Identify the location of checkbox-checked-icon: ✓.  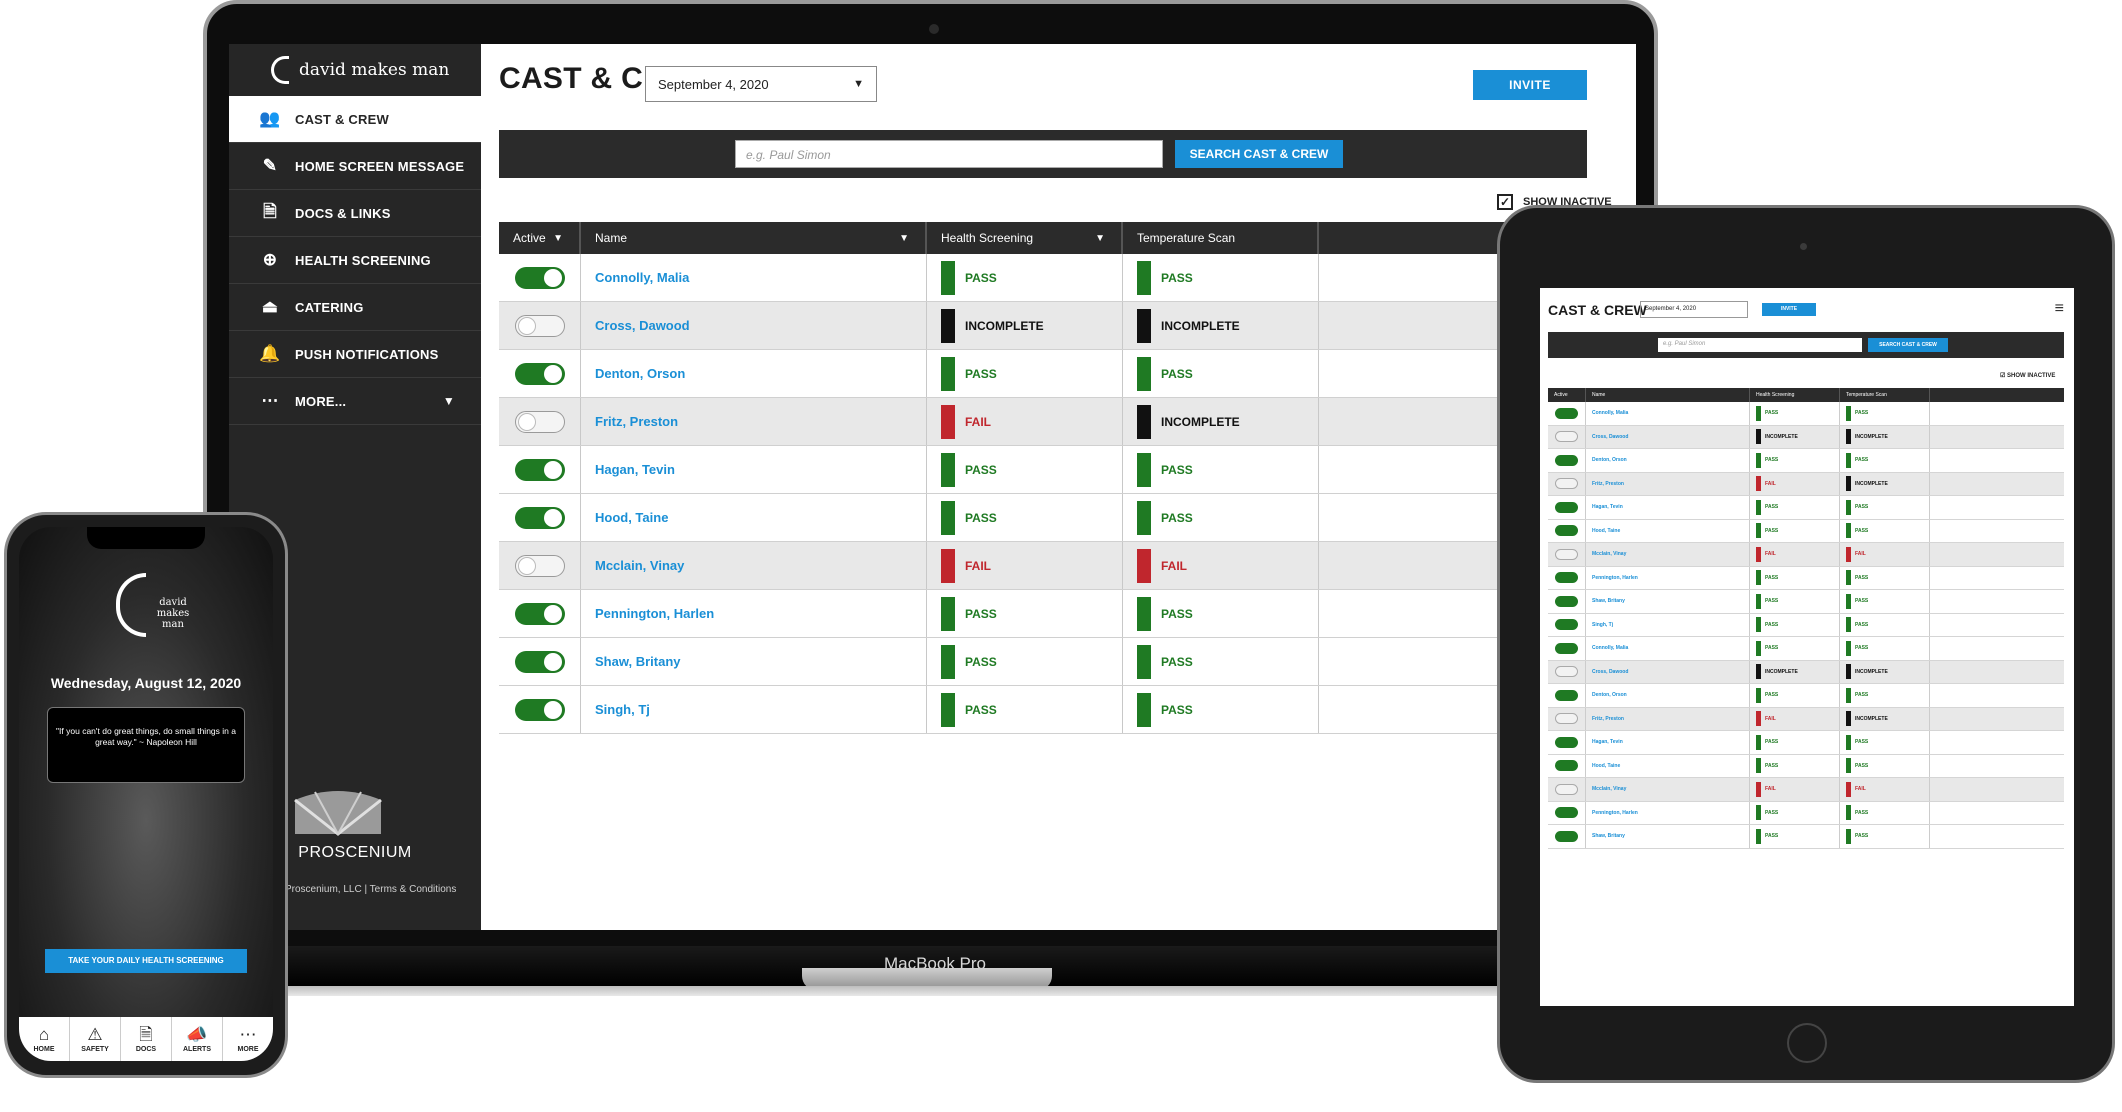
(1505, 202).